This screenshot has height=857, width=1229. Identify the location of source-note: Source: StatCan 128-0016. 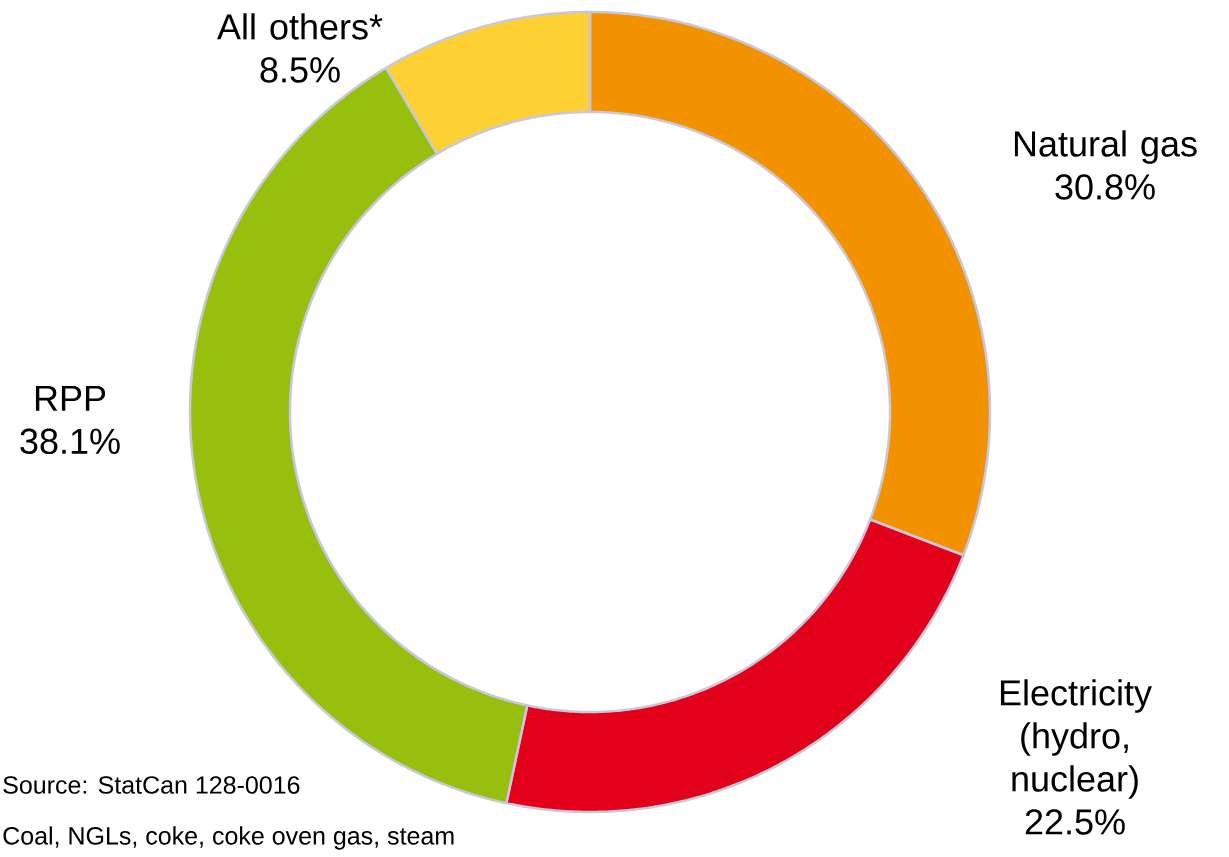
(151, 785).